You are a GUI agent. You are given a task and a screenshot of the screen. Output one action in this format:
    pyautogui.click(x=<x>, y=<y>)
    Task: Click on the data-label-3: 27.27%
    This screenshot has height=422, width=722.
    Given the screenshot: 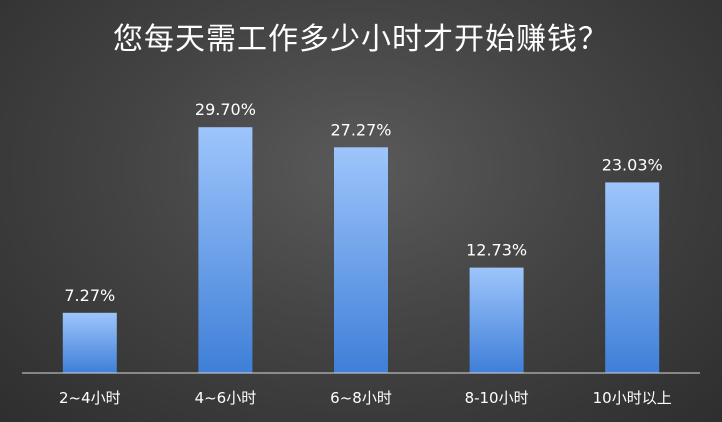 What is the action you would take?
    pyautogui.click(x=360, y=129)
    